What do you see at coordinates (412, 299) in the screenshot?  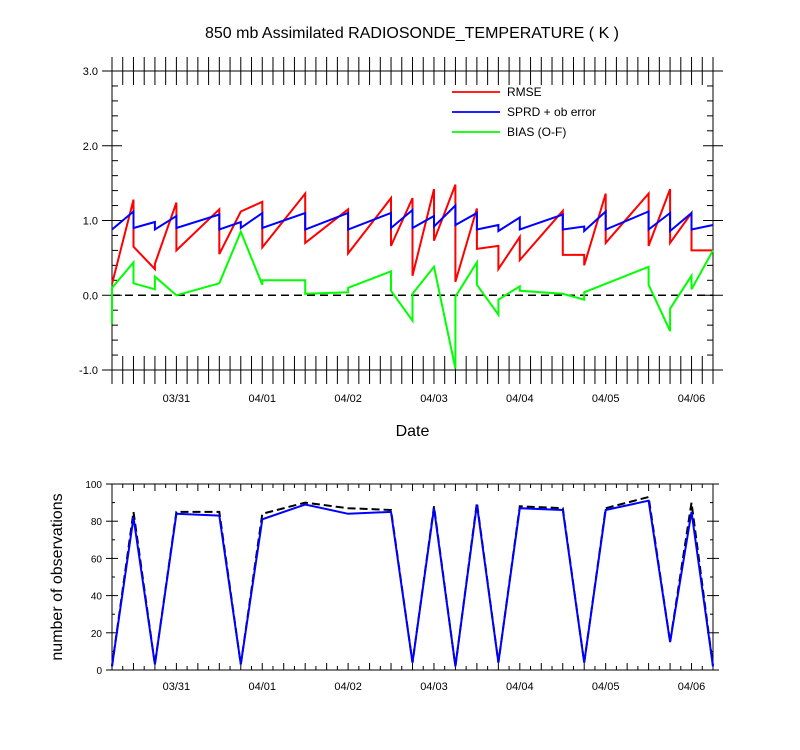 I see `series-bias-o-f-line` at bounding box center [412, 299].